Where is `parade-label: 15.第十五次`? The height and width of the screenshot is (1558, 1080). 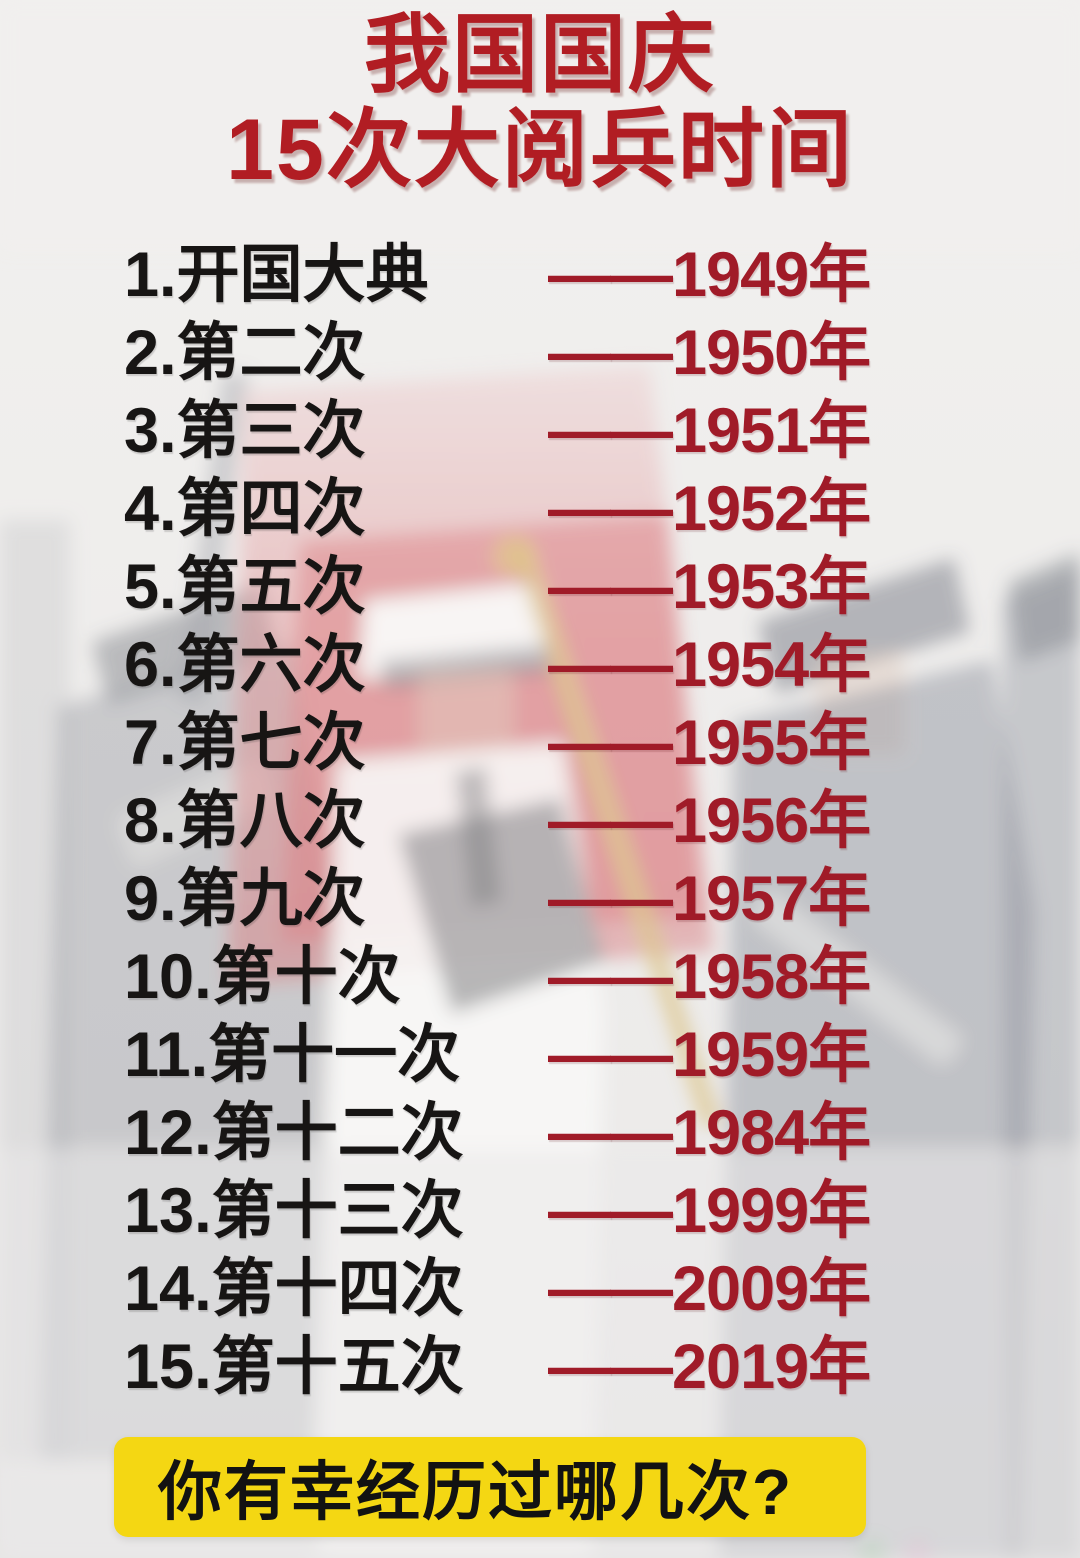 parade-label: 15.第十五次 is located at coordinates (294, 1367).